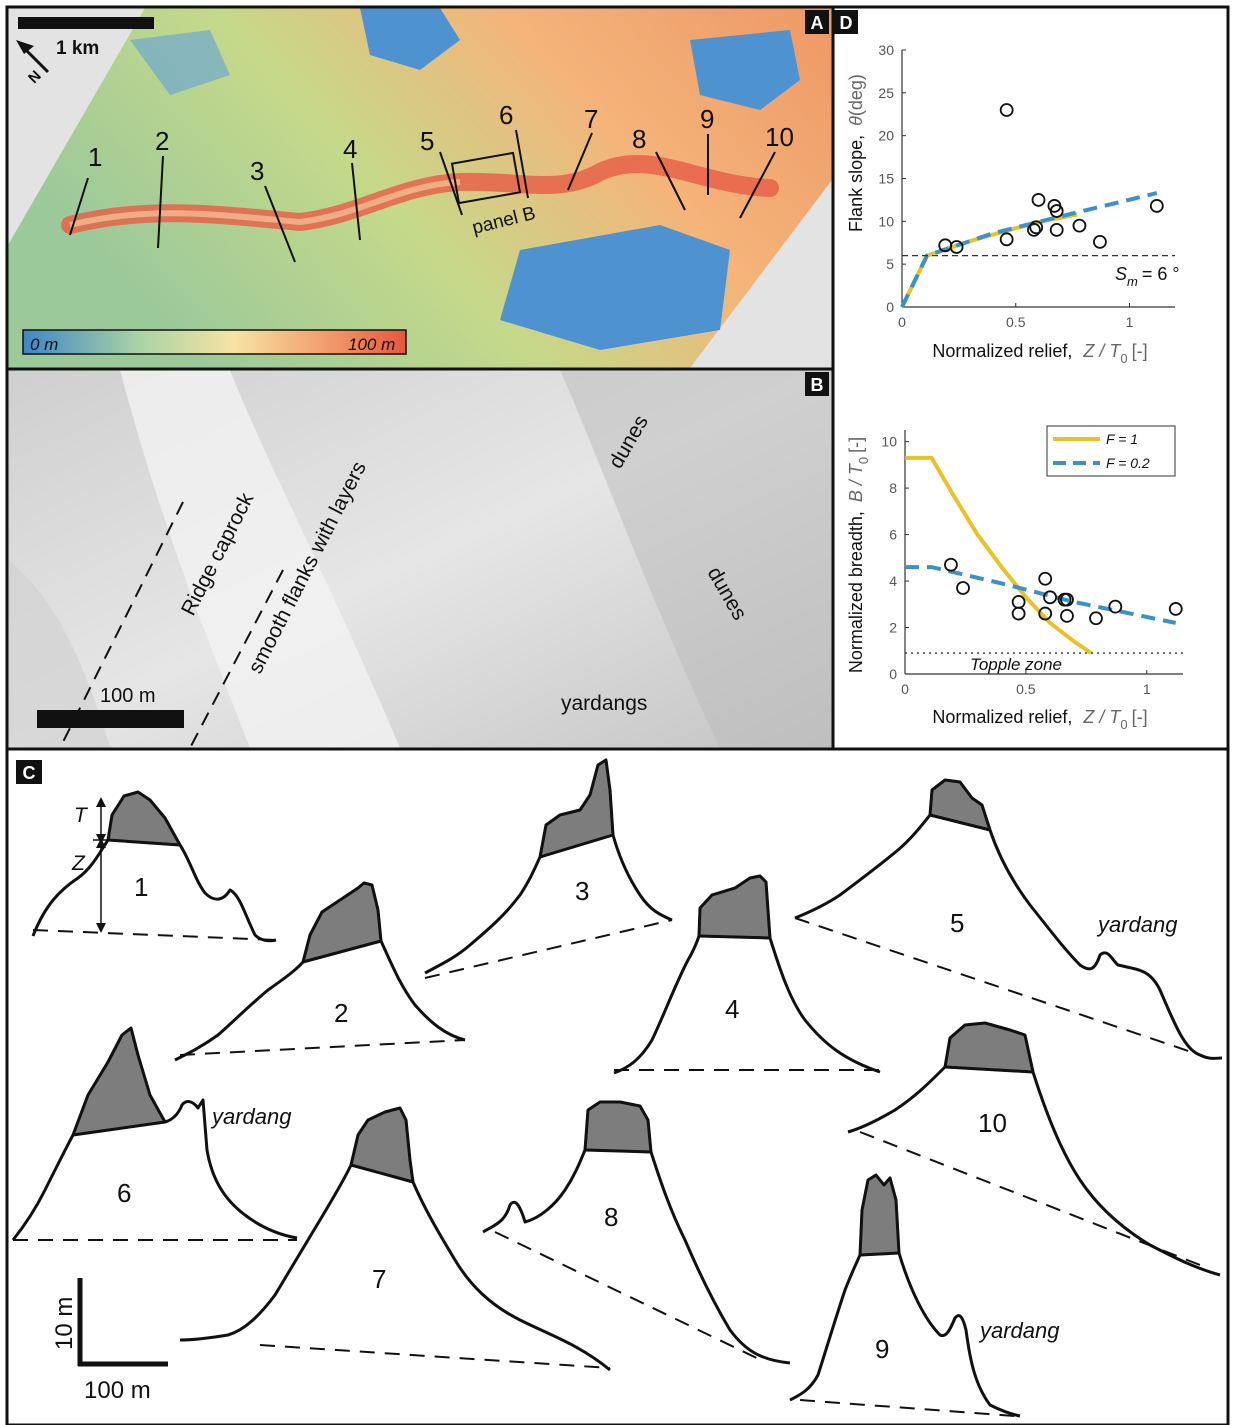  Describe the element at coordinates (1128, 463) in the screenshot. I see `legend-label-f02: F = 0.2` at that location.